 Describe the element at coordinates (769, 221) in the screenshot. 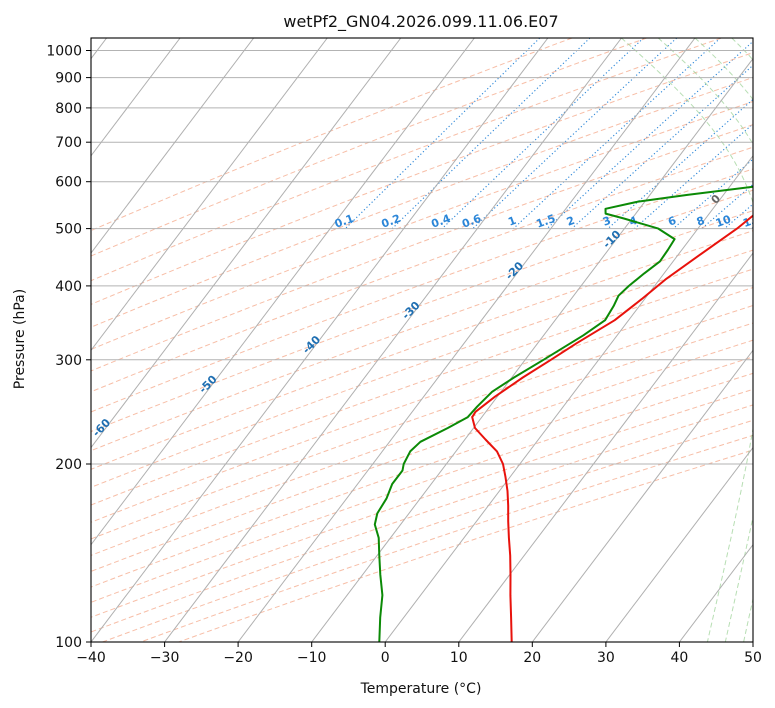

I see `mixing-ratio-label: 16` at that location.